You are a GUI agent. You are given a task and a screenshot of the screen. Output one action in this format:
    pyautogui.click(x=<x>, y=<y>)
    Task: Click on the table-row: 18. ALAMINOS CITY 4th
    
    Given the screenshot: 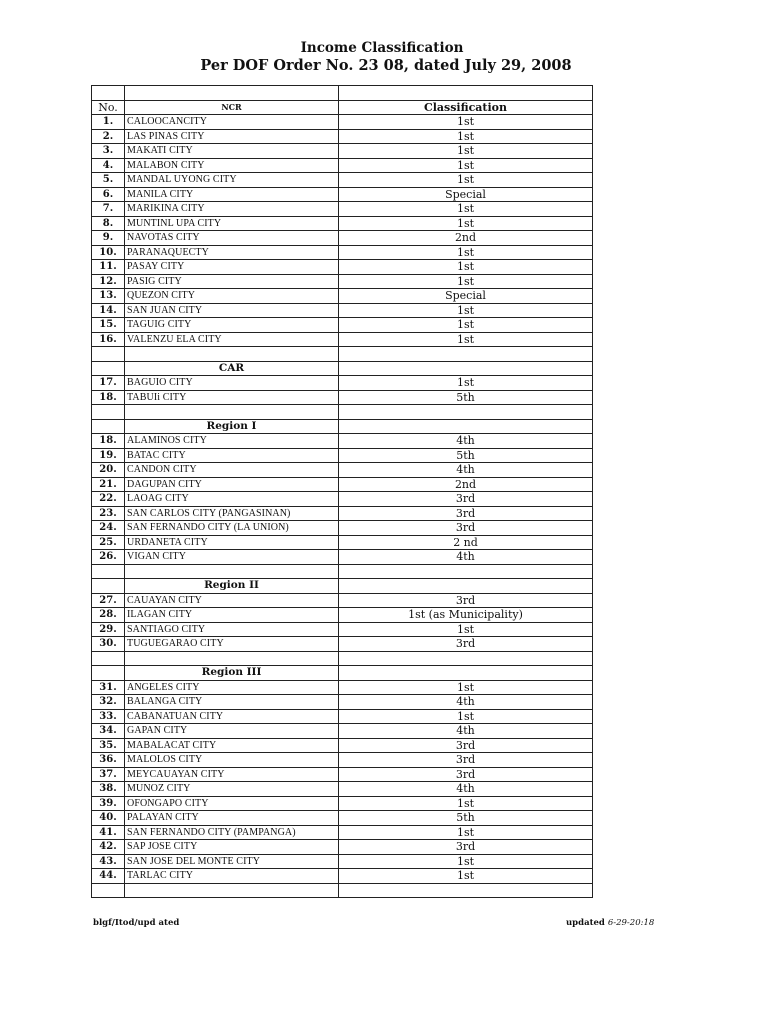 What is the action you would take?
    pyautogui.click(x=342, y=441)
    